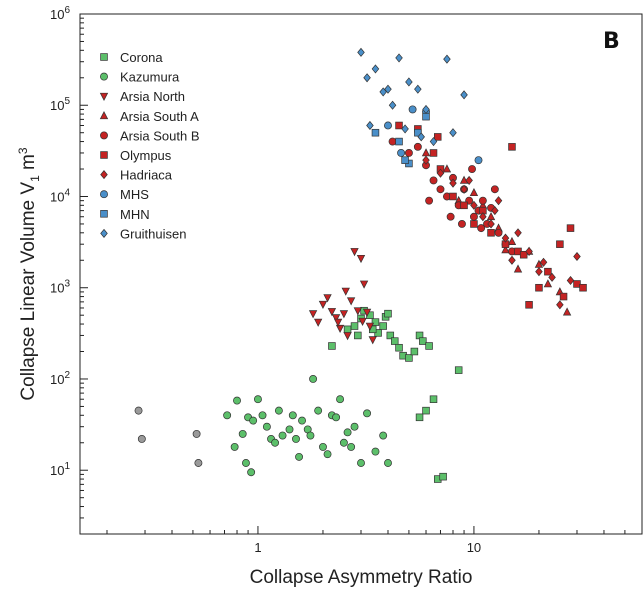 This screenshot has width=643, height=592. Describe the element at coordinates (60, 287) in the screenshot. I see `y-tick-label: 10³` at that location.